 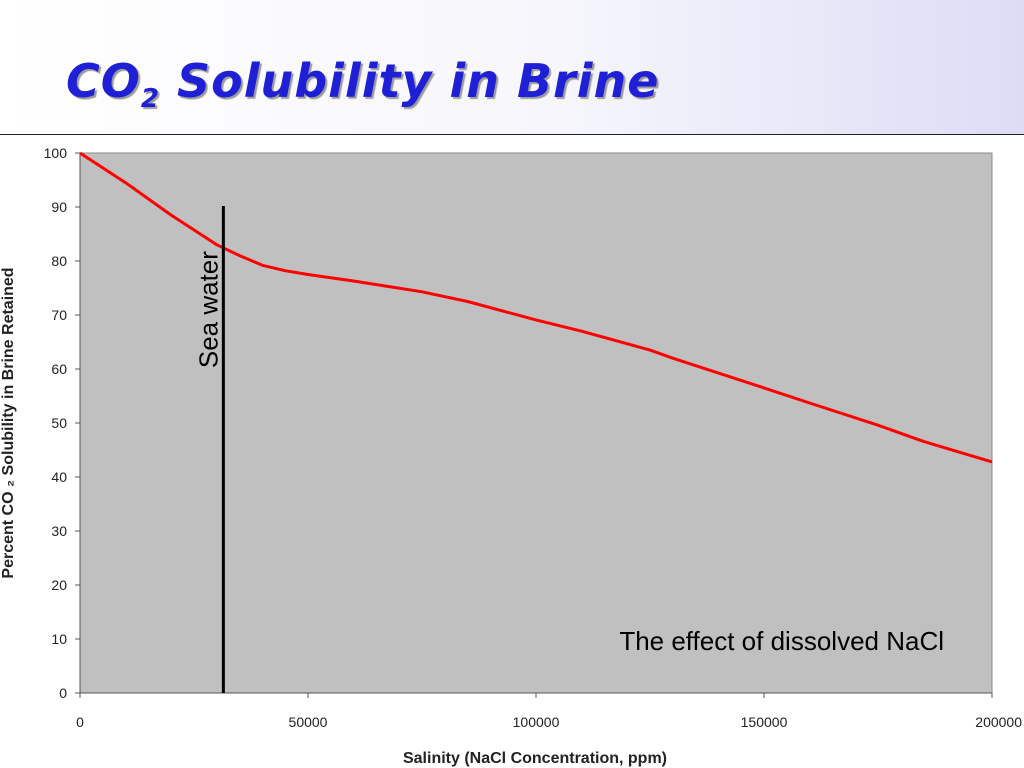 I want to click on y-tick-label: 20, so click(x=59, y=585).